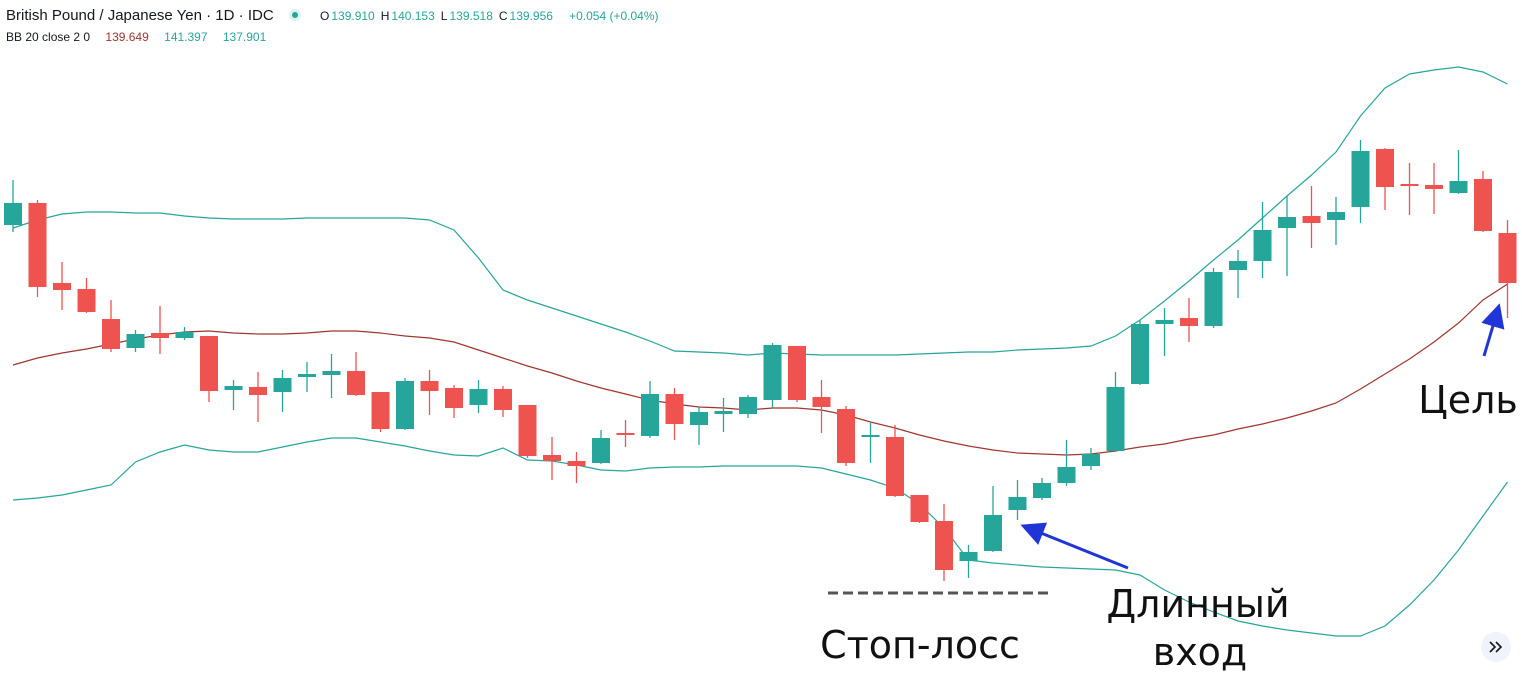  I want to click on ohlc-value: 140.153, so click(413, 16).